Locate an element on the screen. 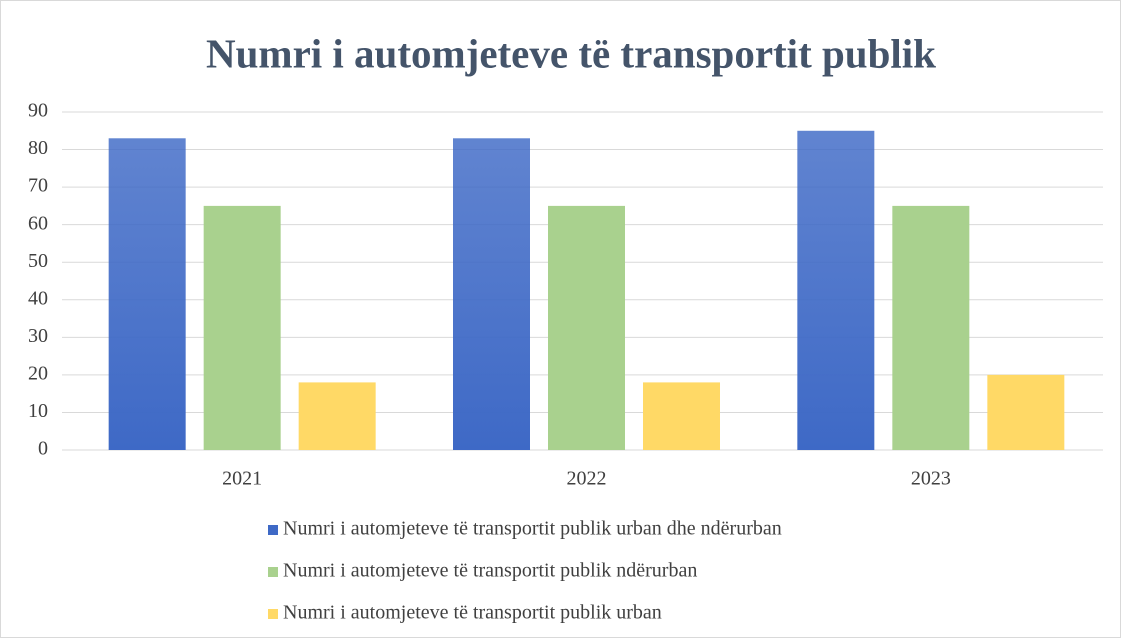 The width and height of the screenshot is (1121, 638). x-tick-label: 2021 is located at coordinates (242, 479).